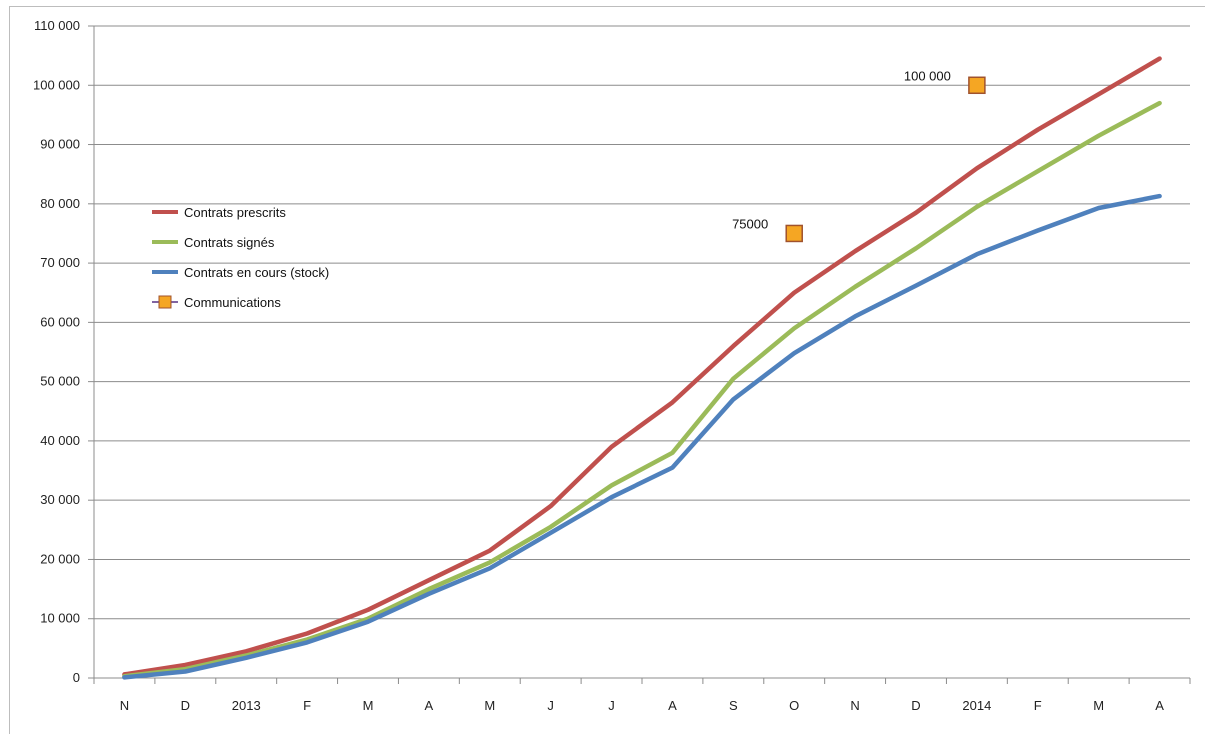 The image size is (1206, 736). What do you see at coordinates (229, 242) in the screenshot?
I see `legend-label: Contrats signés` at bounding box center [229, 242].